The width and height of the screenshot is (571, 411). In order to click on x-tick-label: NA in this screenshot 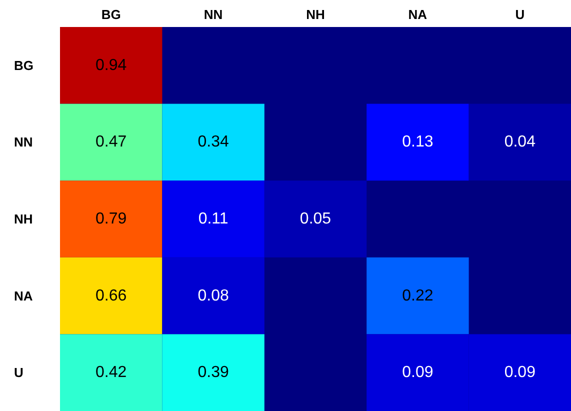, I will do `click(418, 14)`.